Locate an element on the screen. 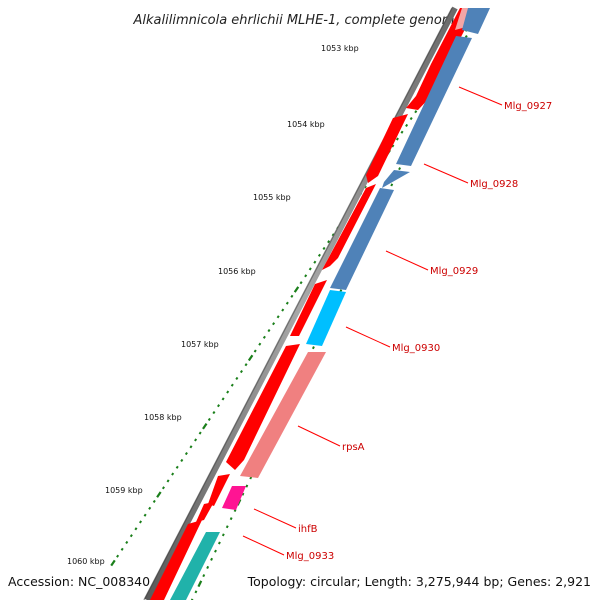 Image resolution: width=600 pixels, height=600 pixels. gene-label-mlg0930: Mlg_0930 is located at coordinates (416, 348).